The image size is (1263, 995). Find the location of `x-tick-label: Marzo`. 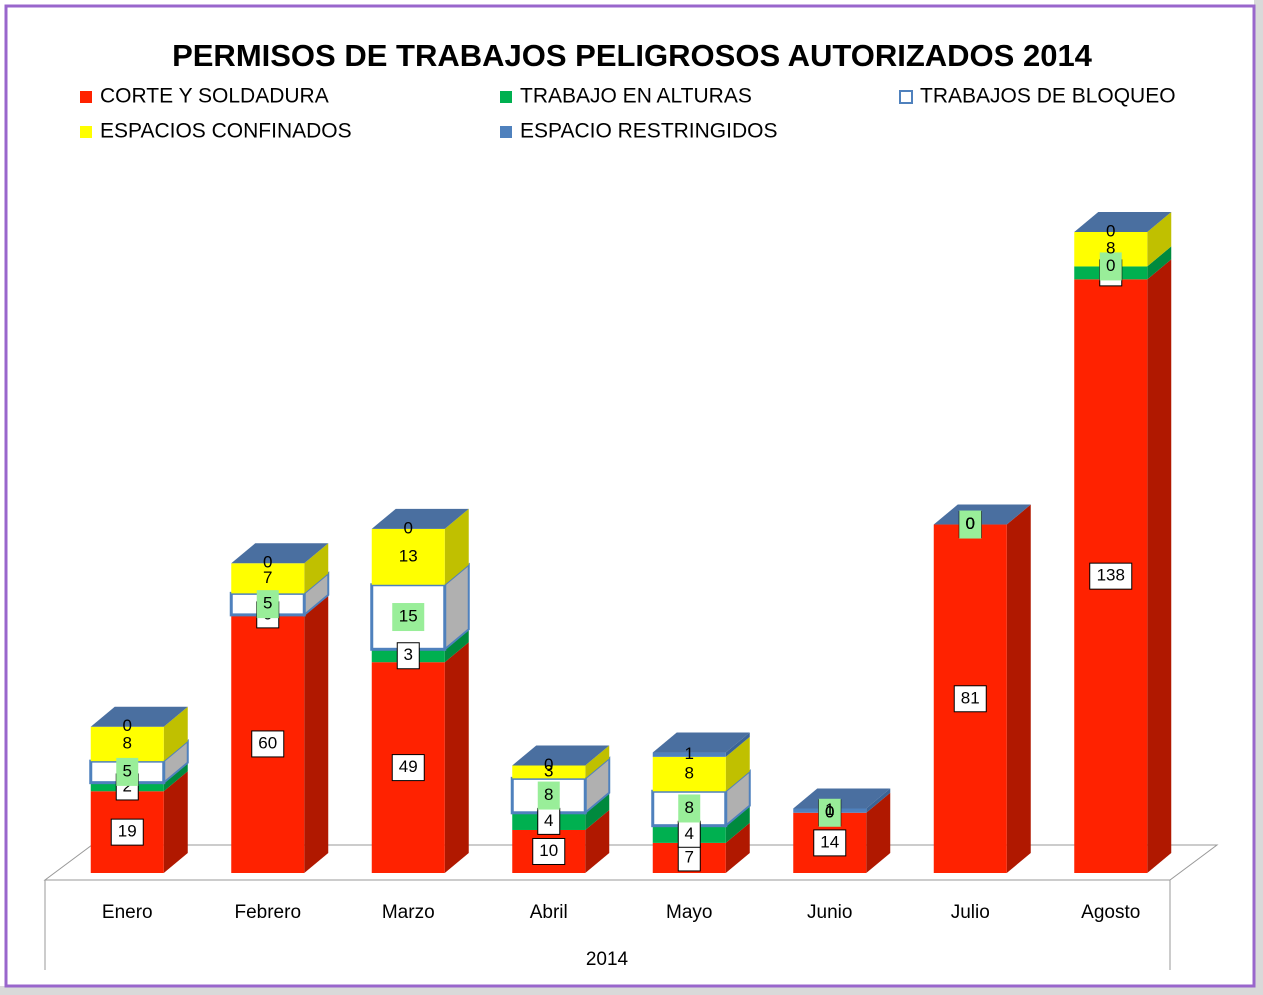

x-tick-label: Marzo is located at coordinates (408, 912).